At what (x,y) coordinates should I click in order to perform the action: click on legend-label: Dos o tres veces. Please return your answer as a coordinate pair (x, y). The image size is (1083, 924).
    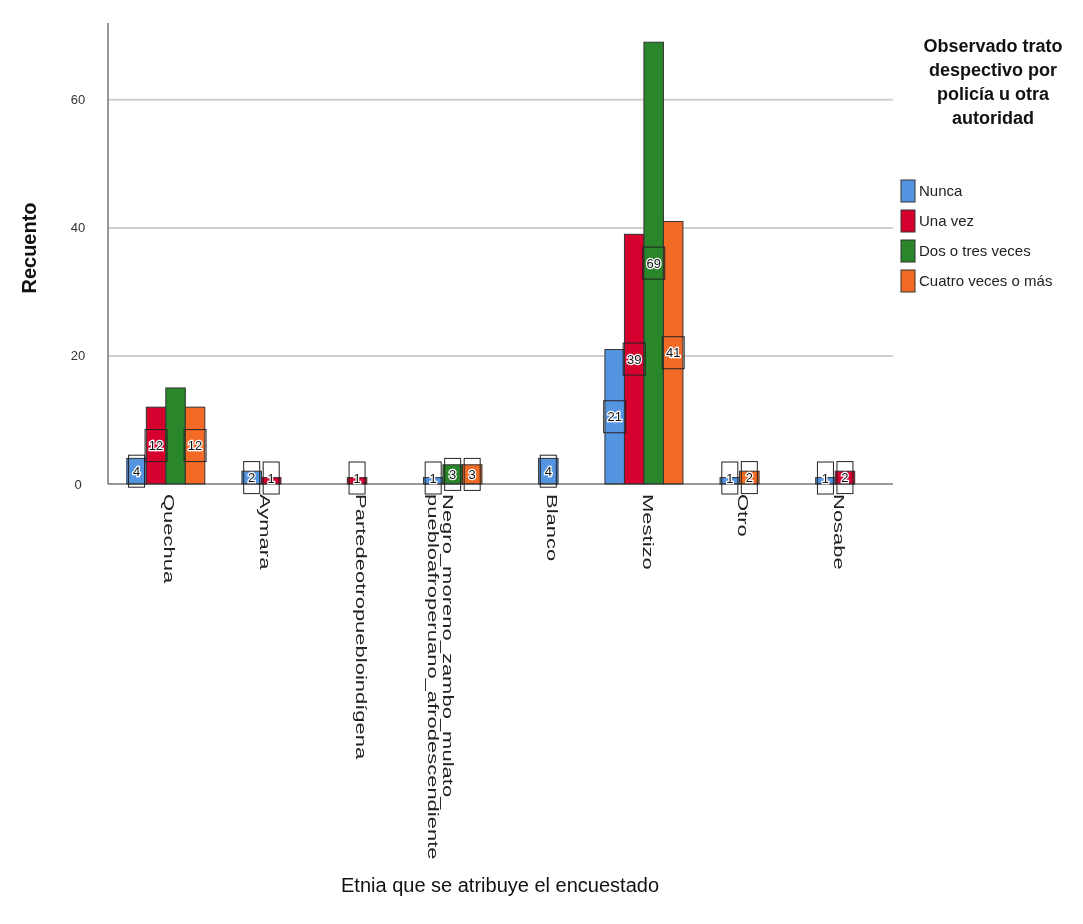
    Looking at the image, I should click on (975, 251).